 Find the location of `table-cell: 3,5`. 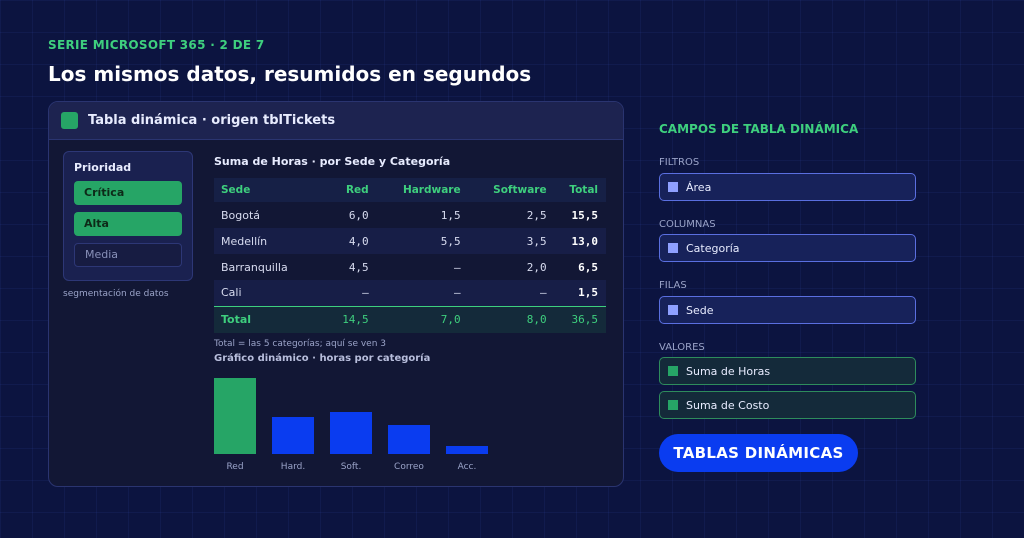

table-cell: 3,5 is located at coordinates (511, 241).